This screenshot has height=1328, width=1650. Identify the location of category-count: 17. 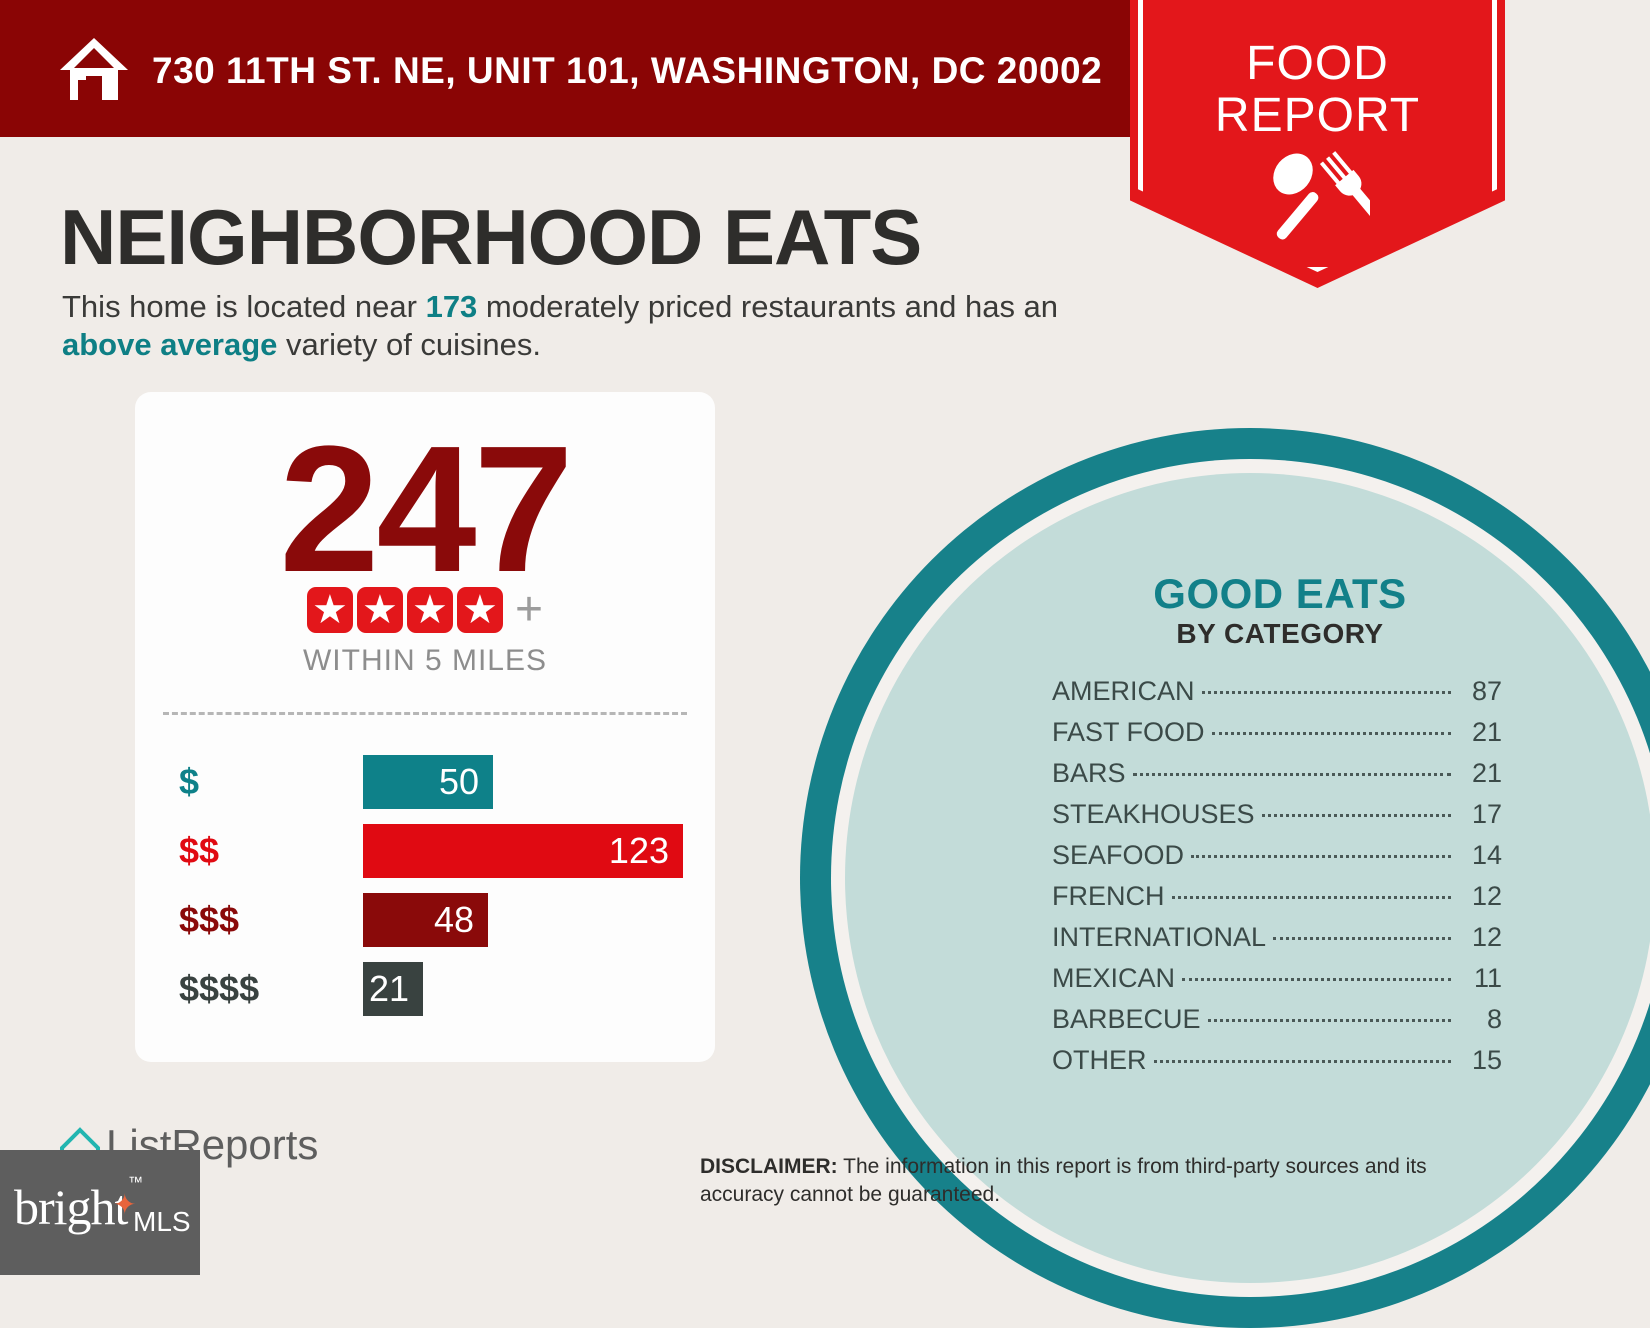
(1486, 814).